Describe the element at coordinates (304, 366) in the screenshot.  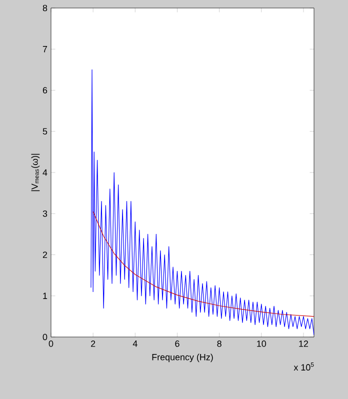
I see `text: x 10$^{5}$` at that location.